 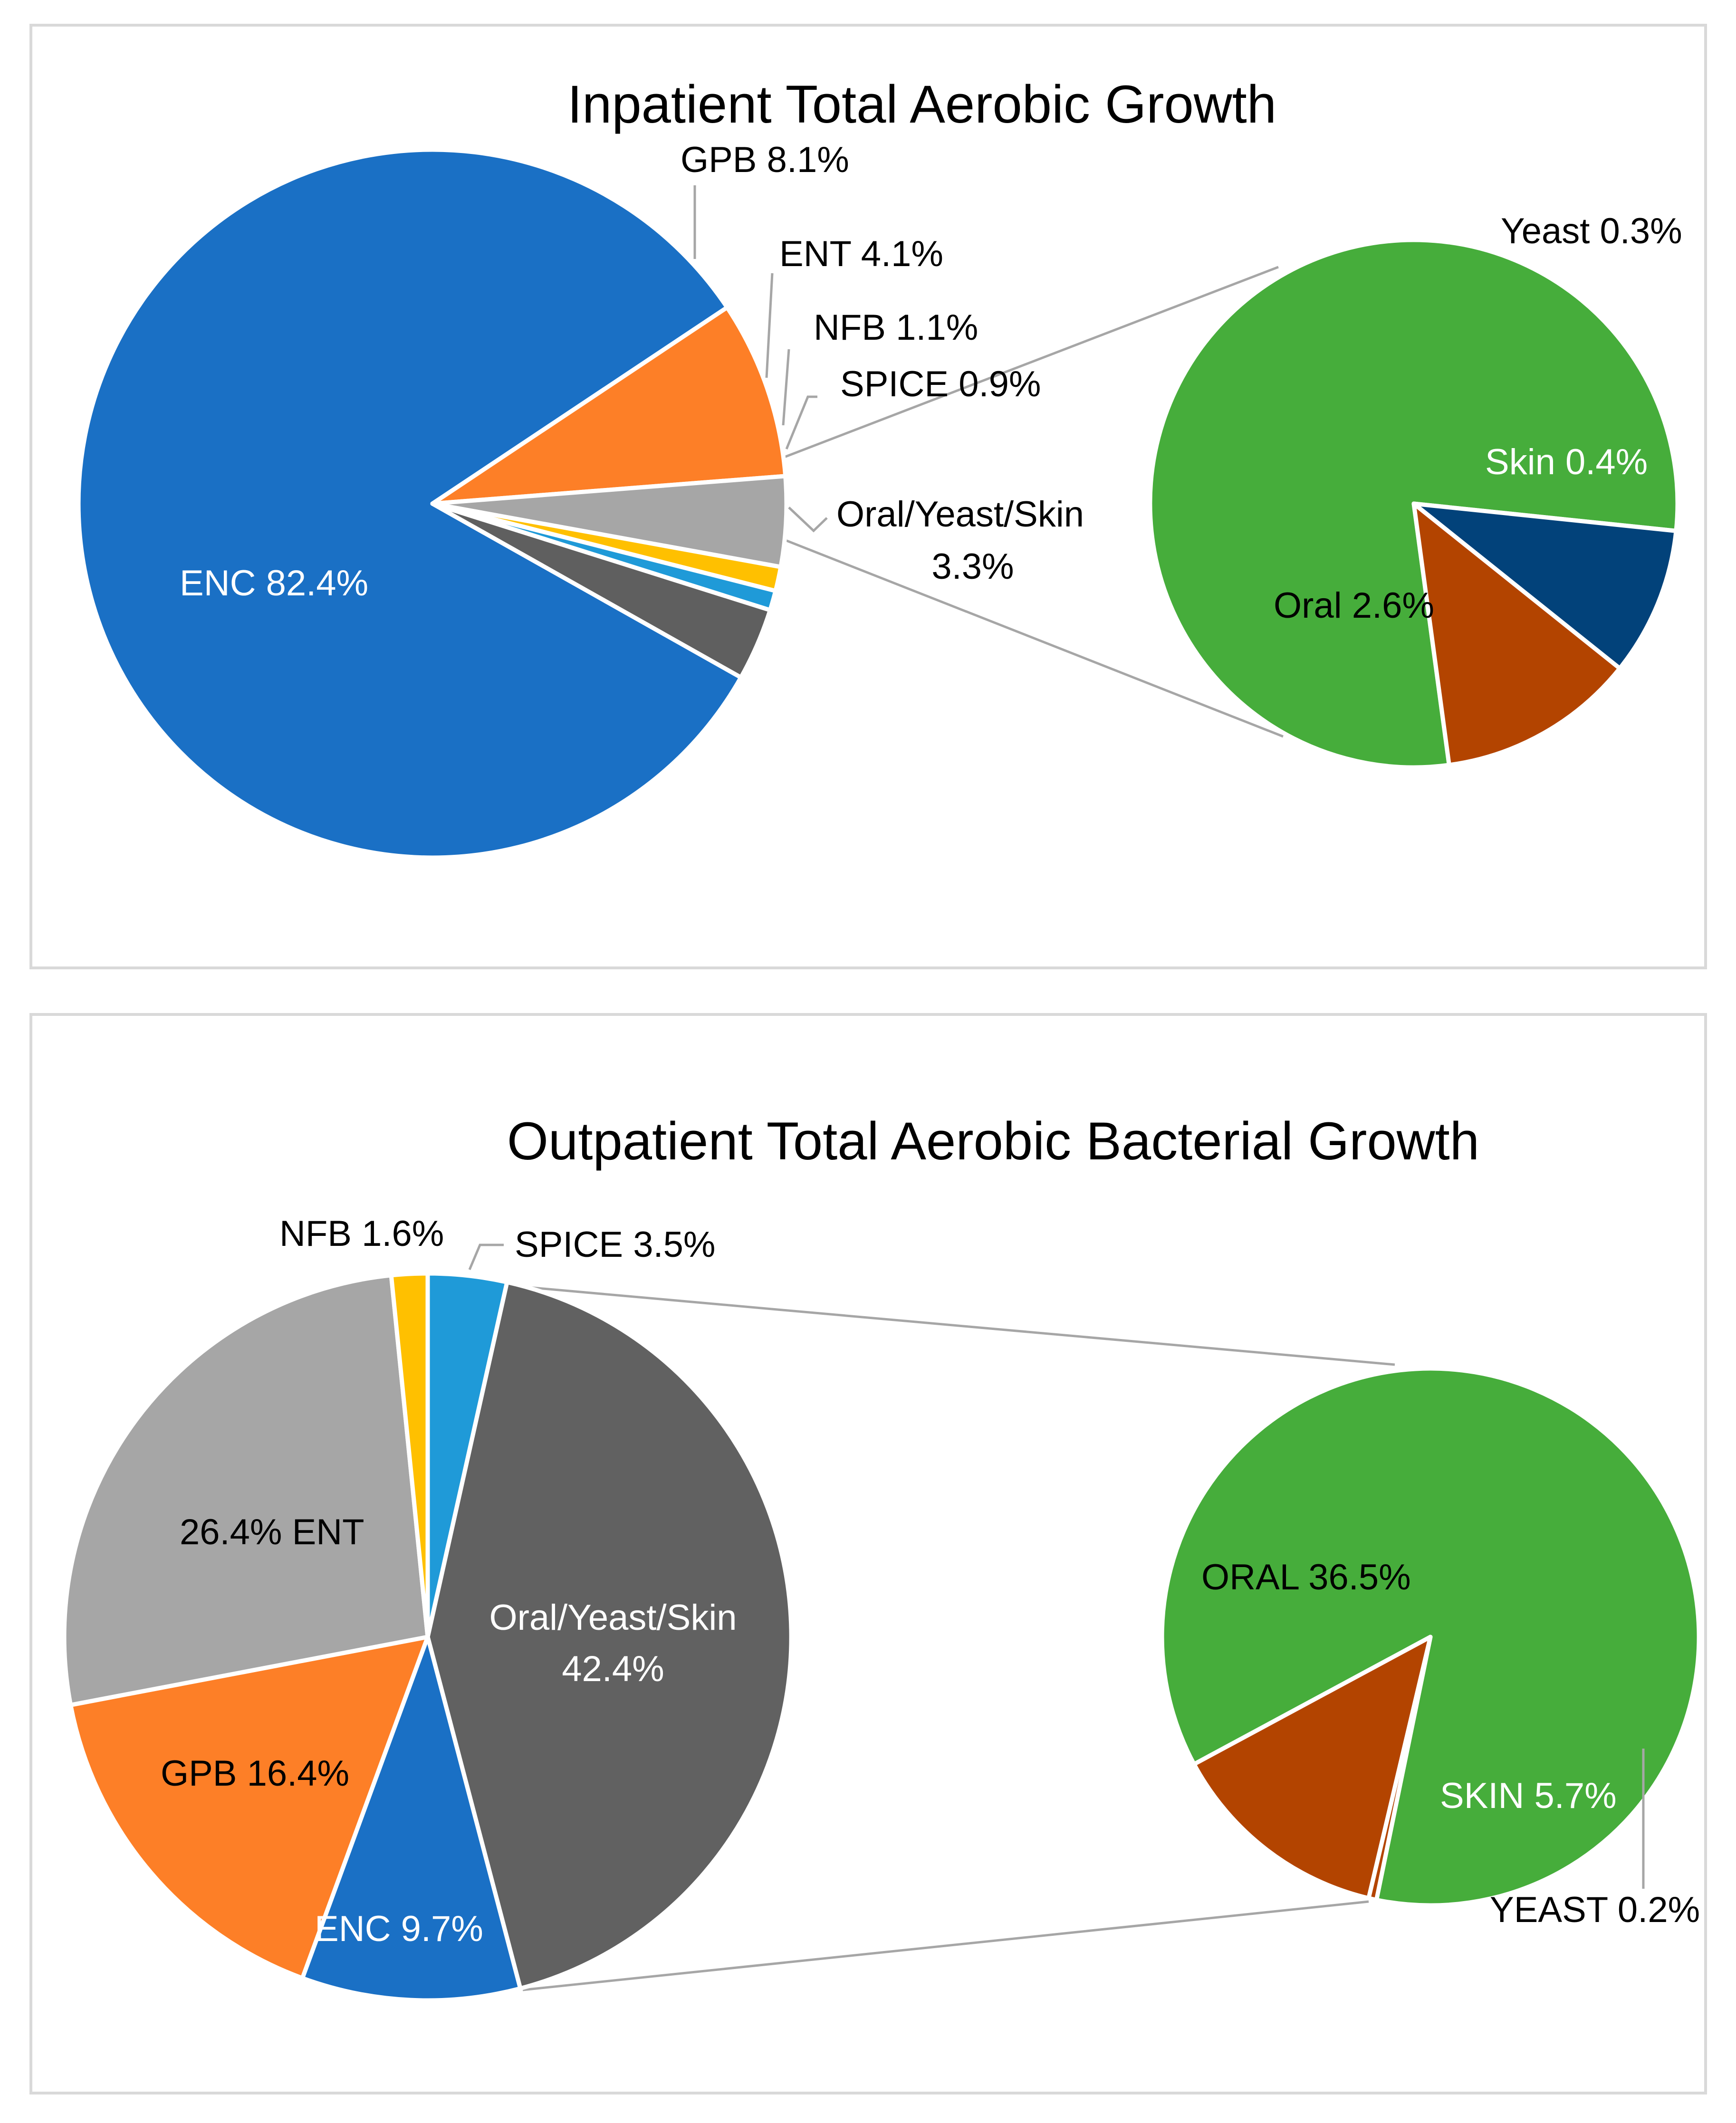 I want to click on outpatient-sub-slice-skin, so click(x=1312, y=1768).